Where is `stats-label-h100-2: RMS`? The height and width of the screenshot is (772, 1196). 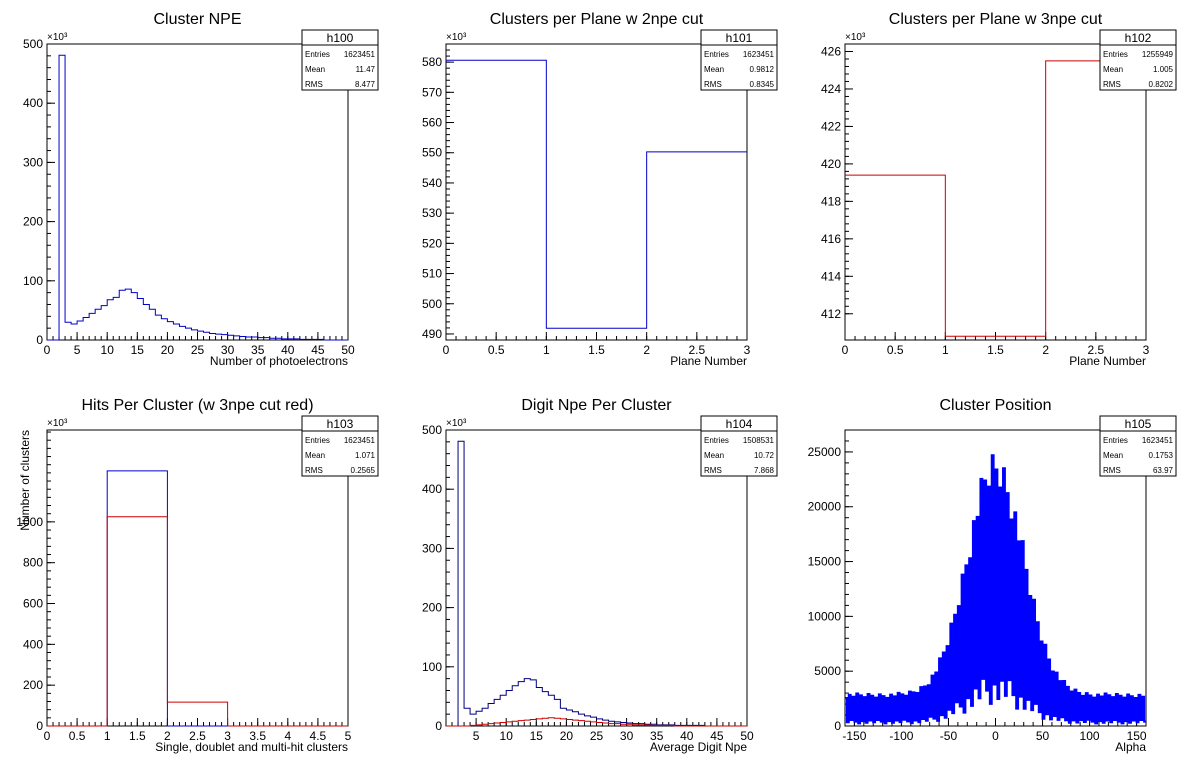 stats-label-h100-2: RMS is located at coordinates (314, 84).